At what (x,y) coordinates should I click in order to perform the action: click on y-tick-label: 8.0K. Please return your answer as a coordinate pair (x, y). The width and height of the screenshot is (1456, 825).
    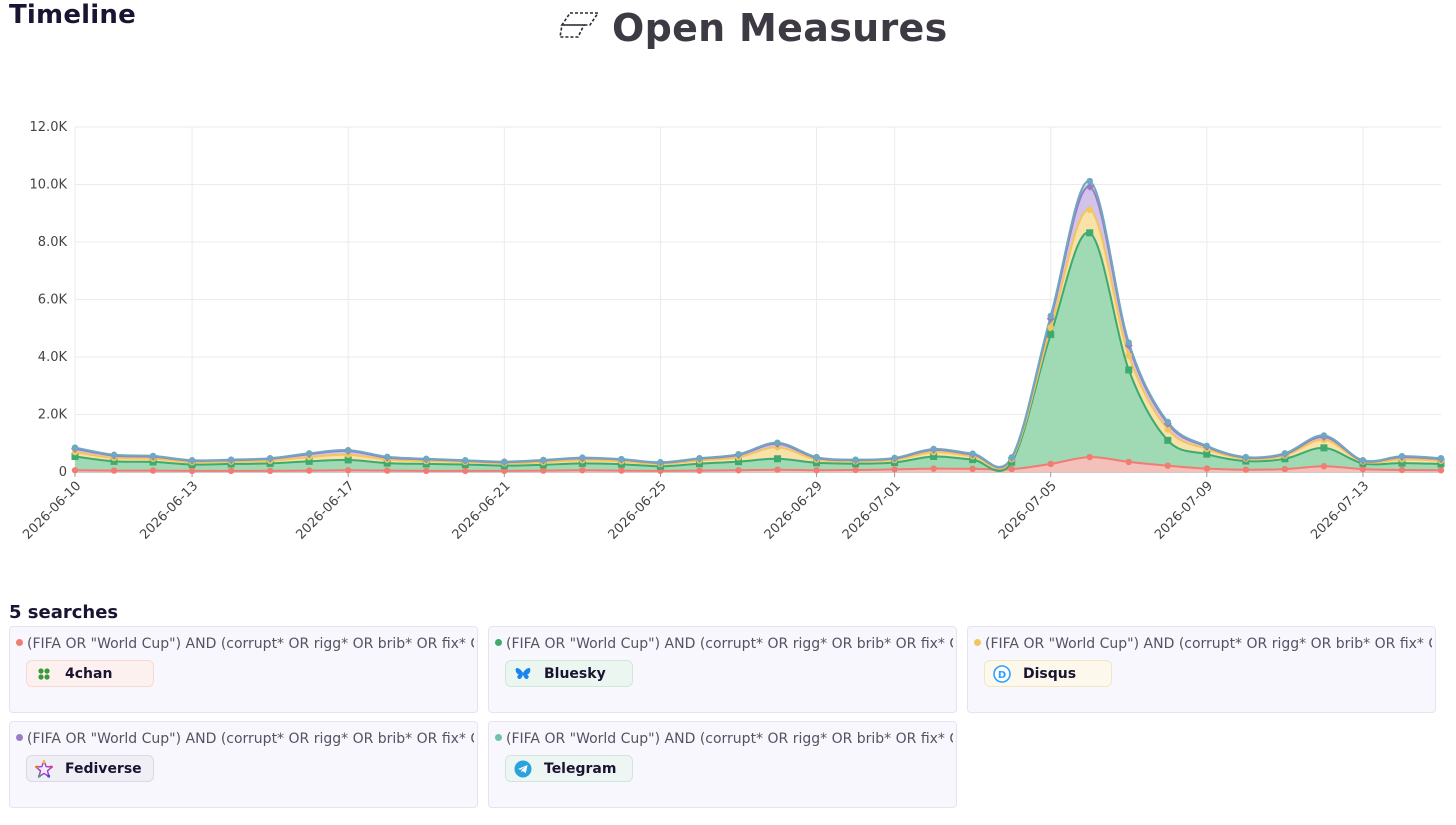
    Looking at the image, I should click on (53, 242).